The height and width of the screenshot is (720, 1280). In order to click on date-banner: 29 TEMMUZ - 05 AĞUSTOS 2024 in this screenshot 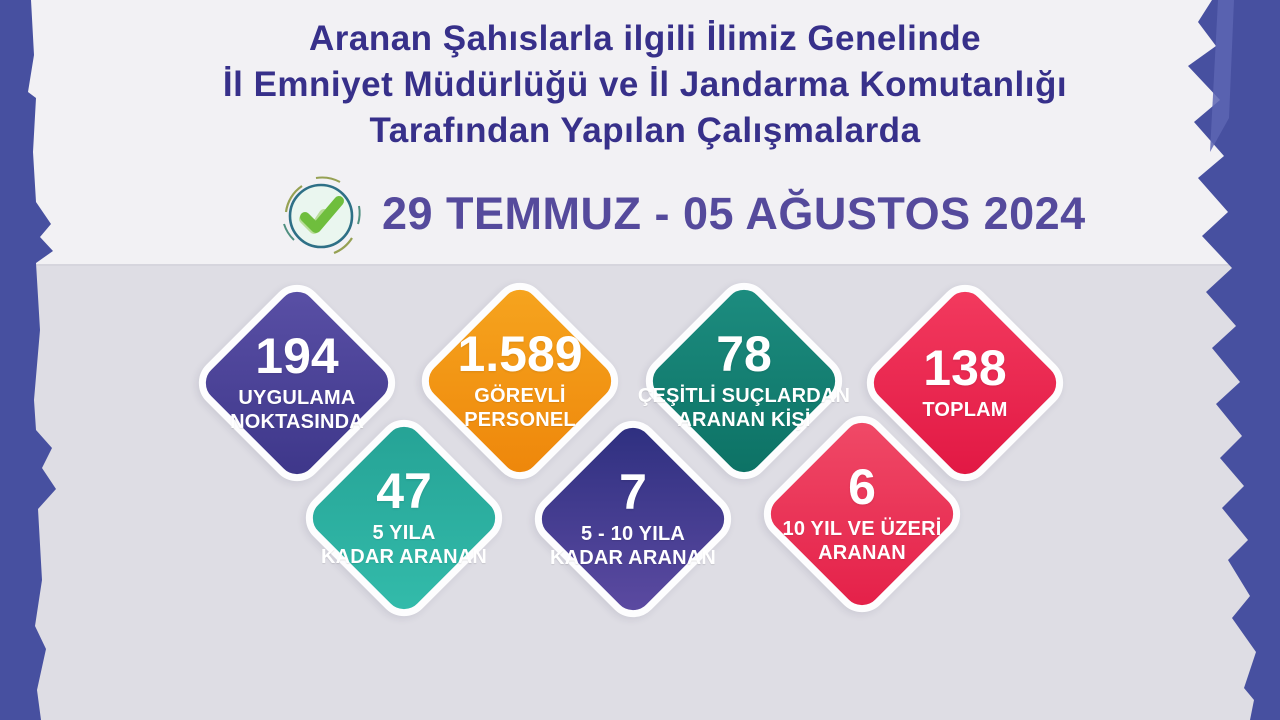, I will do `click(698, 218)`.